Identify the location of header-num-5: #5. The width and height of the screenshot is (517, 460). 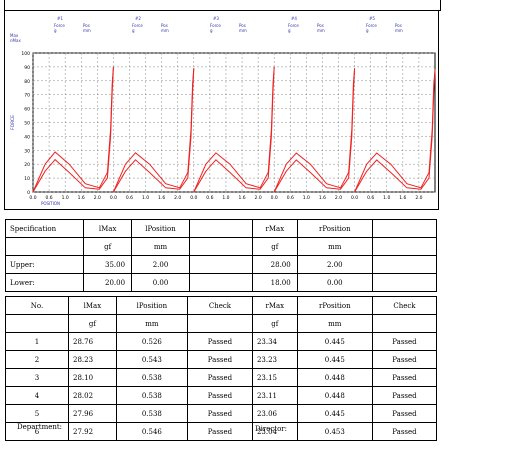
(372, 18).